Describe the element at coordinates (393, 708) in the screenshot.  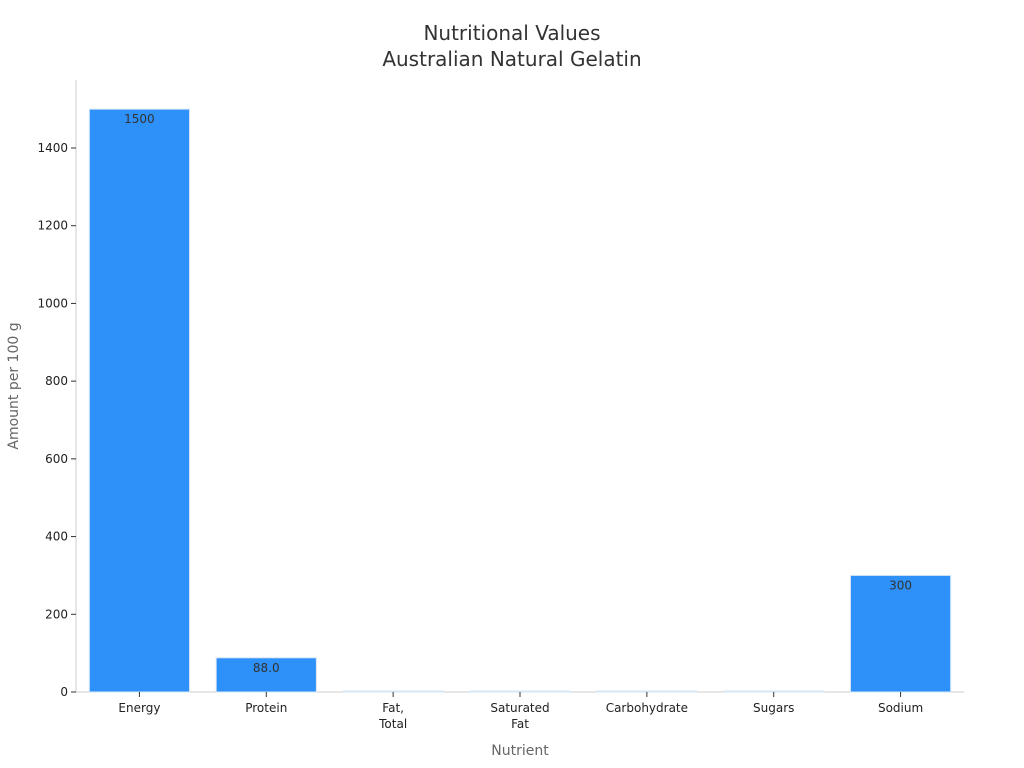
I see `x-tick-label: Fat,` at that location.